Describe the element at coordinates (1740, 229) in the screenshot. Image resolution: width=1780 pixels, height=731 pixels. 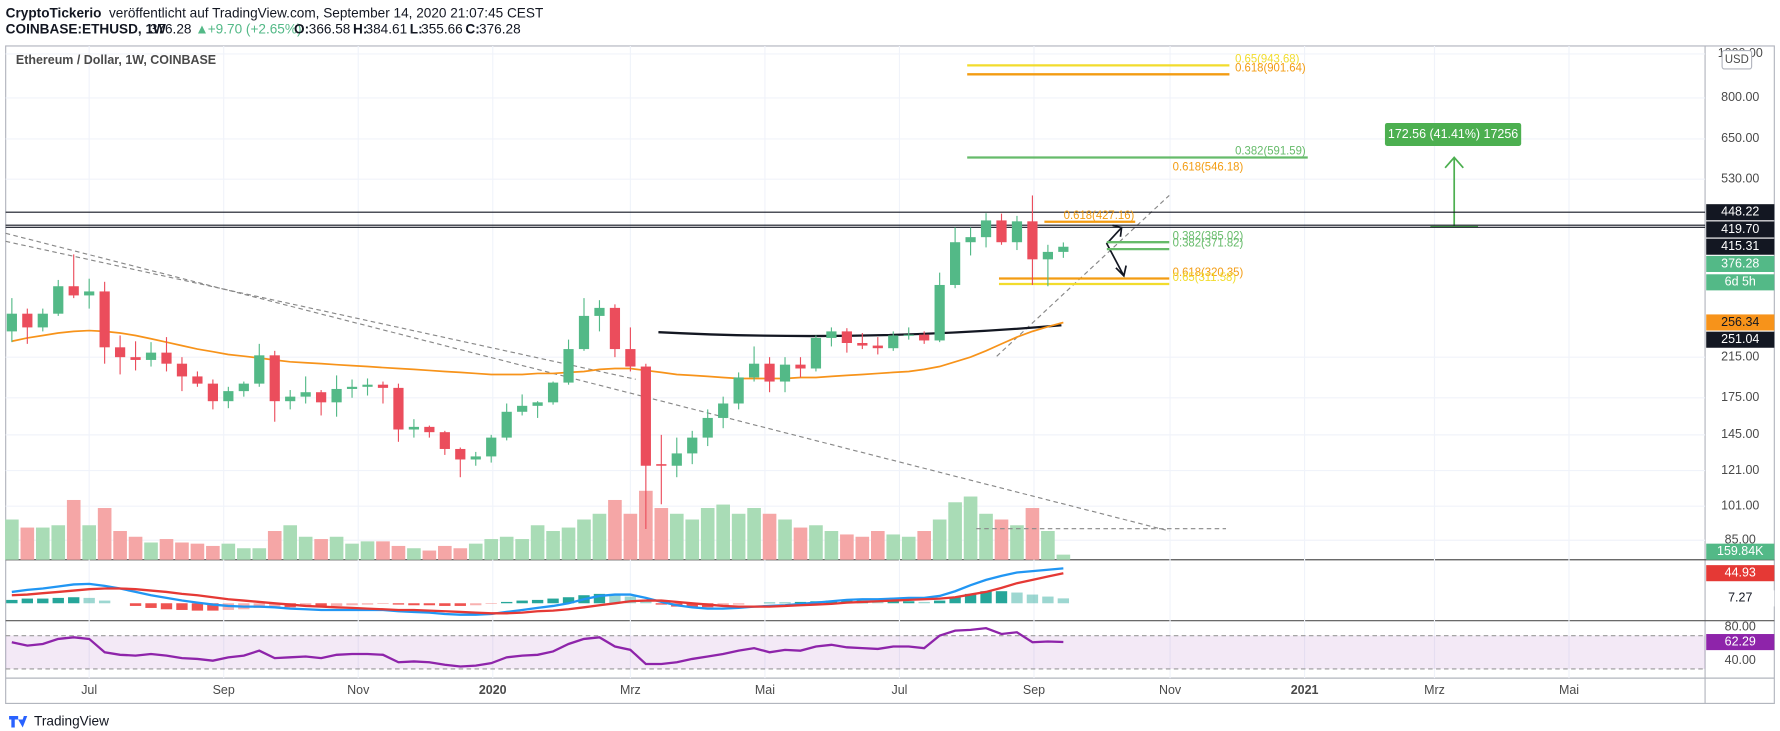
I see `price-badge-label: 419.70` at that location.